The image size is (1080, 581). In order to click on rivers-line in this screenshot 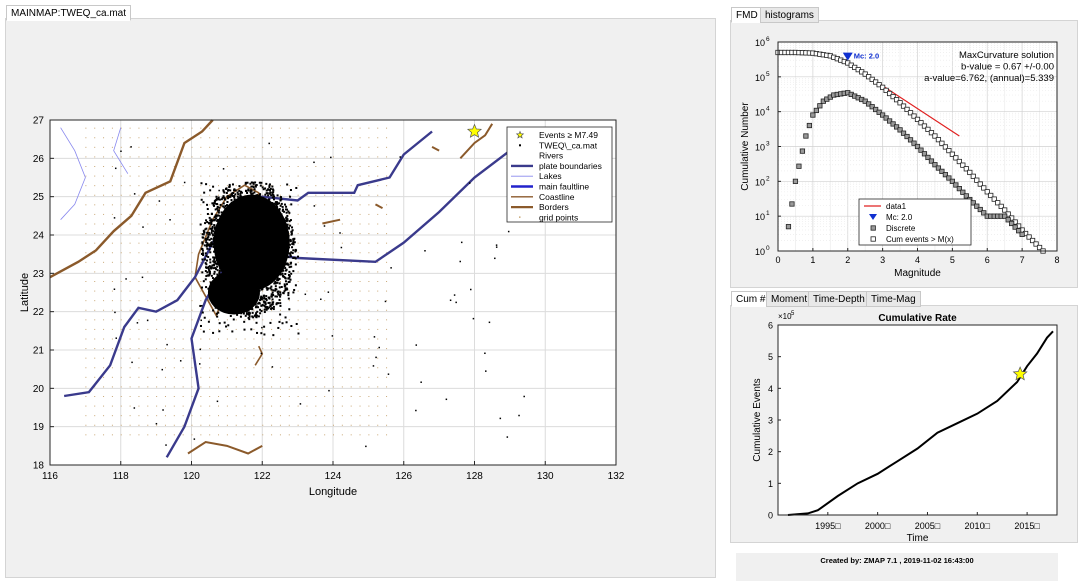, I will do `click(73, 173)`.